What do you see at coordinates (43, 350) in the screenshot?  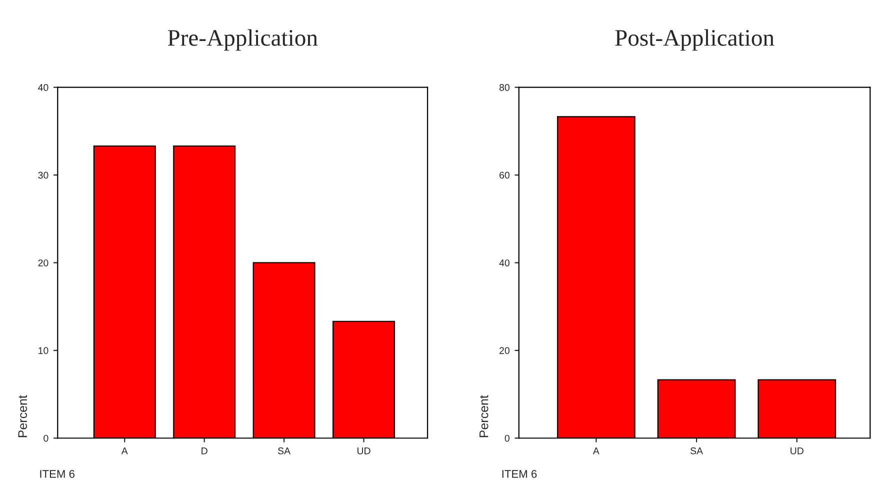 I see `y-tick-label: 10` at bounding box center [43, 350].